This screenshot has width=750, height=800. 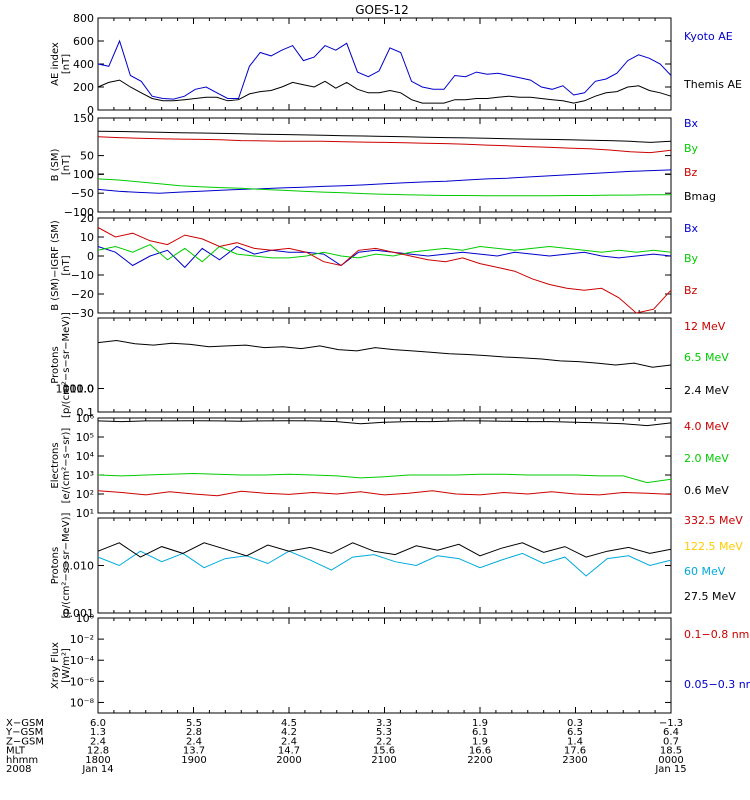 What do you see at coordinates (575, 723) in the screenshot?
I see `axis-row-value: 0.3` at bounding box center [575, 723].